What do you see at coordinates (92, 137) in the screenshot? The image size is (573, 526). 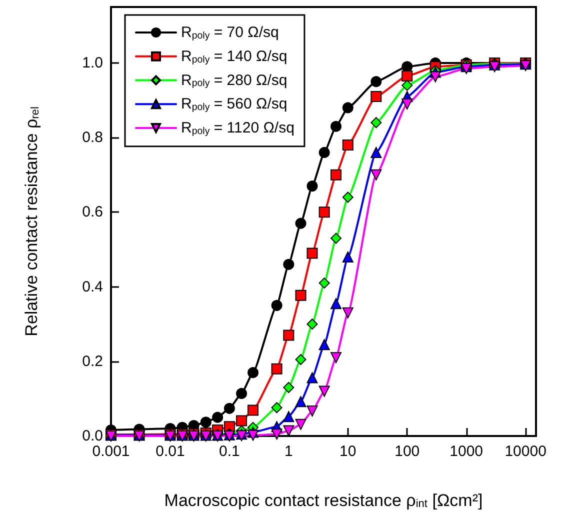 I see `y-tick-label: 0.8` at bounding box center [92, 137].